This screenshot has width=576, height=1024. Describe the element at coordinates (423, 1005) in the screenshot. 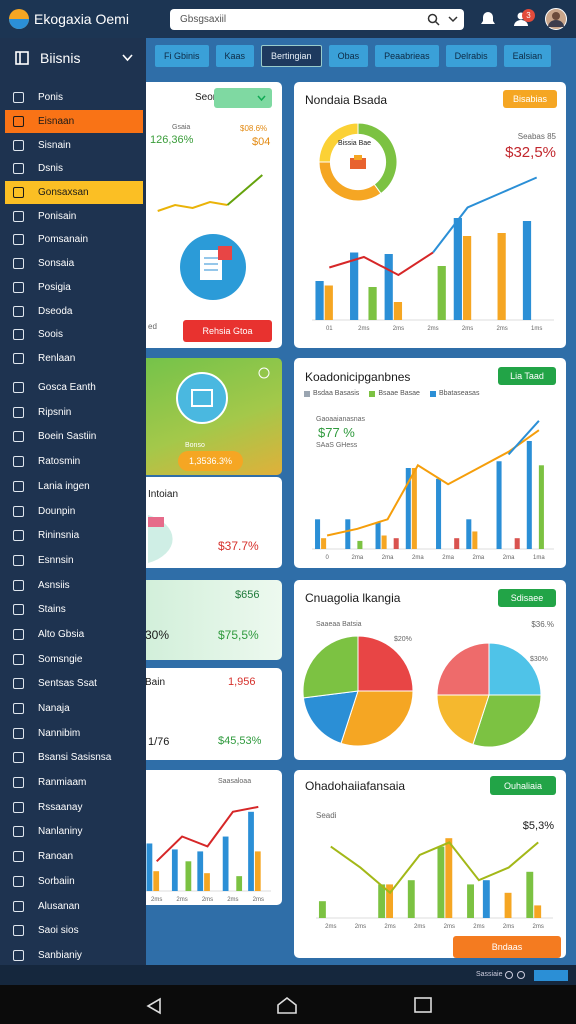

I see `recents-button` at that location.